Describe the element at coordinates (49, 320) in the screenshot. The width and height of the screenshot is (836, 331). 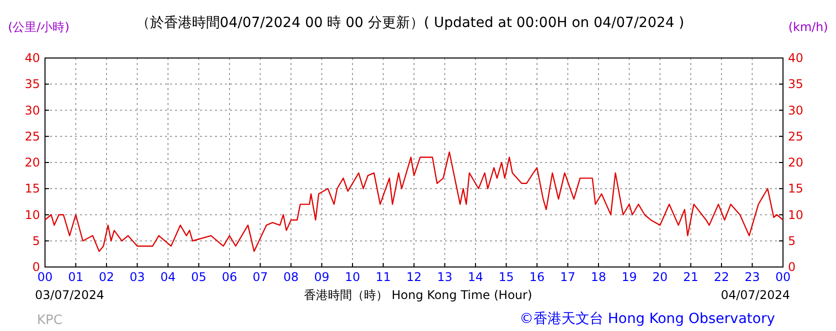
I see `text: KPC` at that location.